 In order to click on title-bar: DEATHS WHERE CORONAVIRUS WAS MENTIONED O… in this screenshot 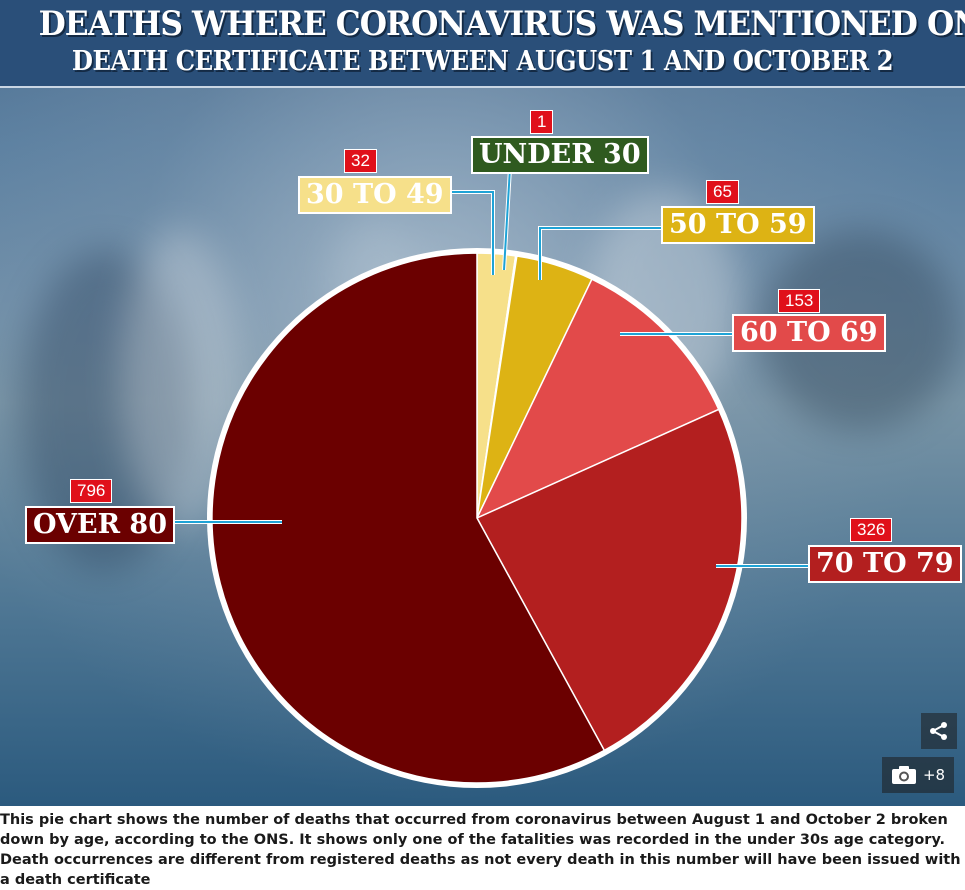, I will do `click(482, 44)`.